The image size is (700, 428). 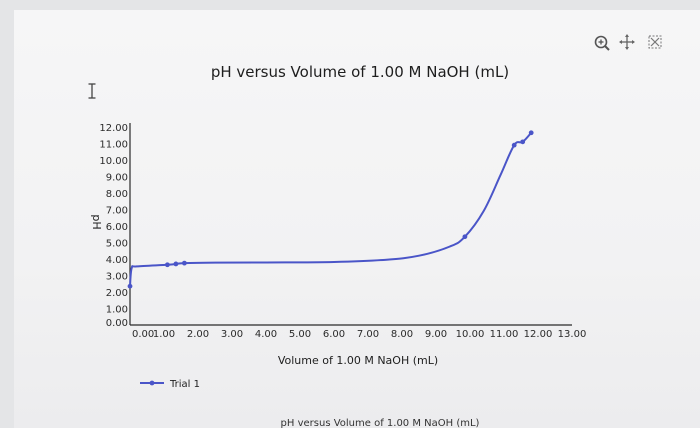 What do you see at coordinates (113, 128) in the screenshot?
I see `y-tick-label: 12.00` at bounding box center [113, 128].